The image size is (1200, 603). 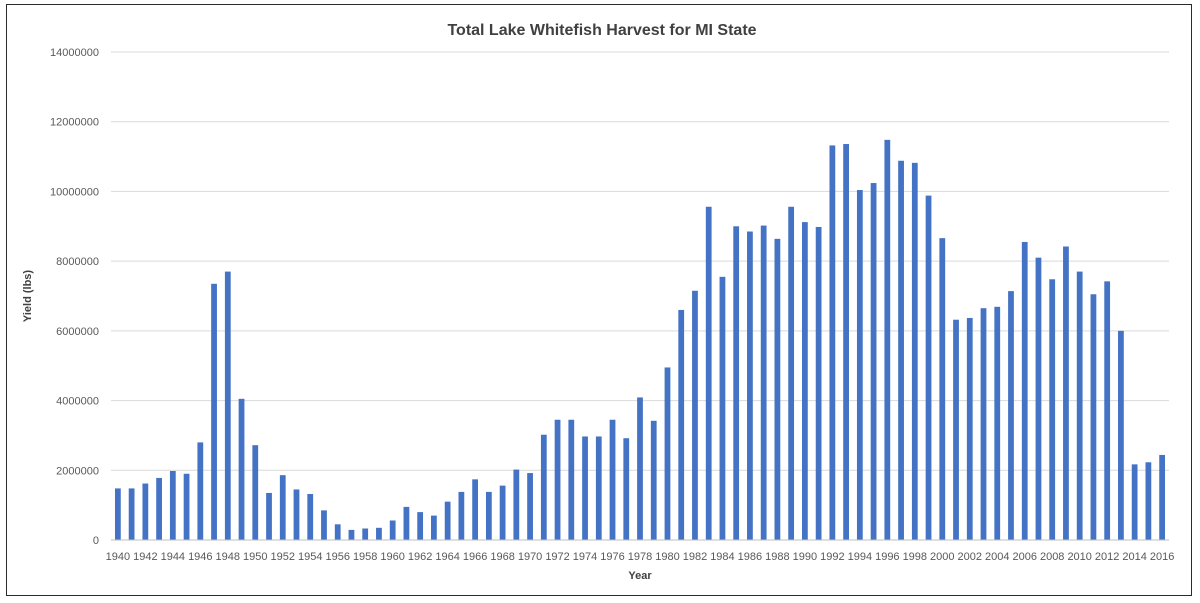 I want to click on x-tick-label: 1966, so click(x=475, y=557).